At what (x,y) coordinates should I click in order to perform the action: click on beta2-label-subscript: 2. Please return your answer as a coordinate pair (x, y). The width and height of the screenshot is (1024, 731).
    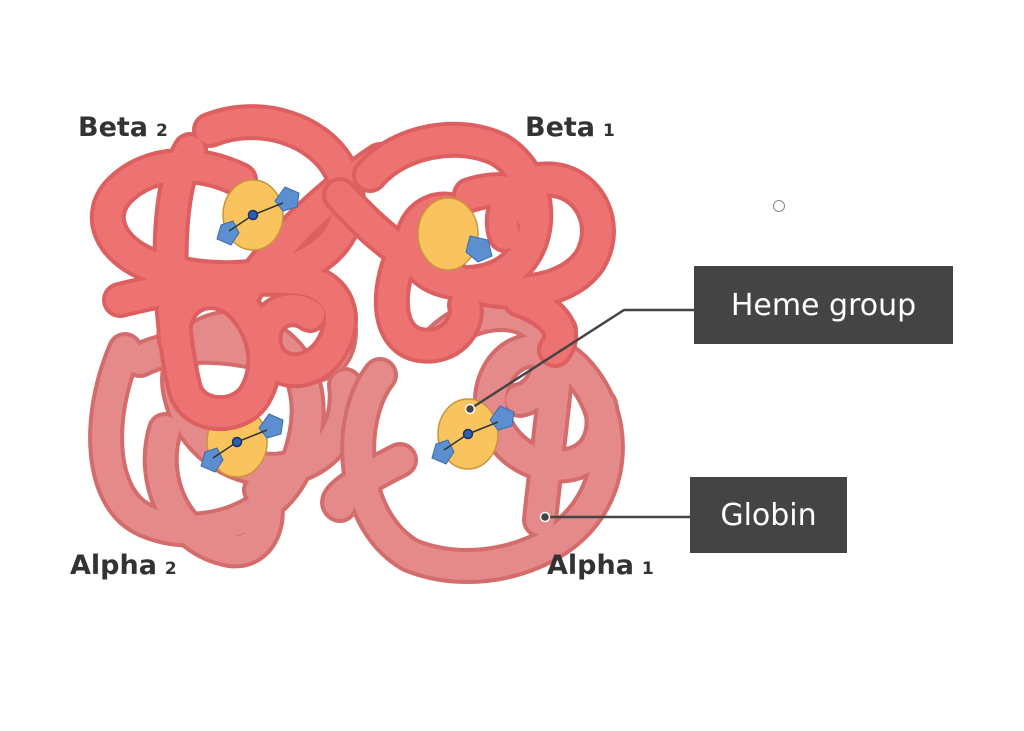
    Looking at the image, I should click on (162, 131).